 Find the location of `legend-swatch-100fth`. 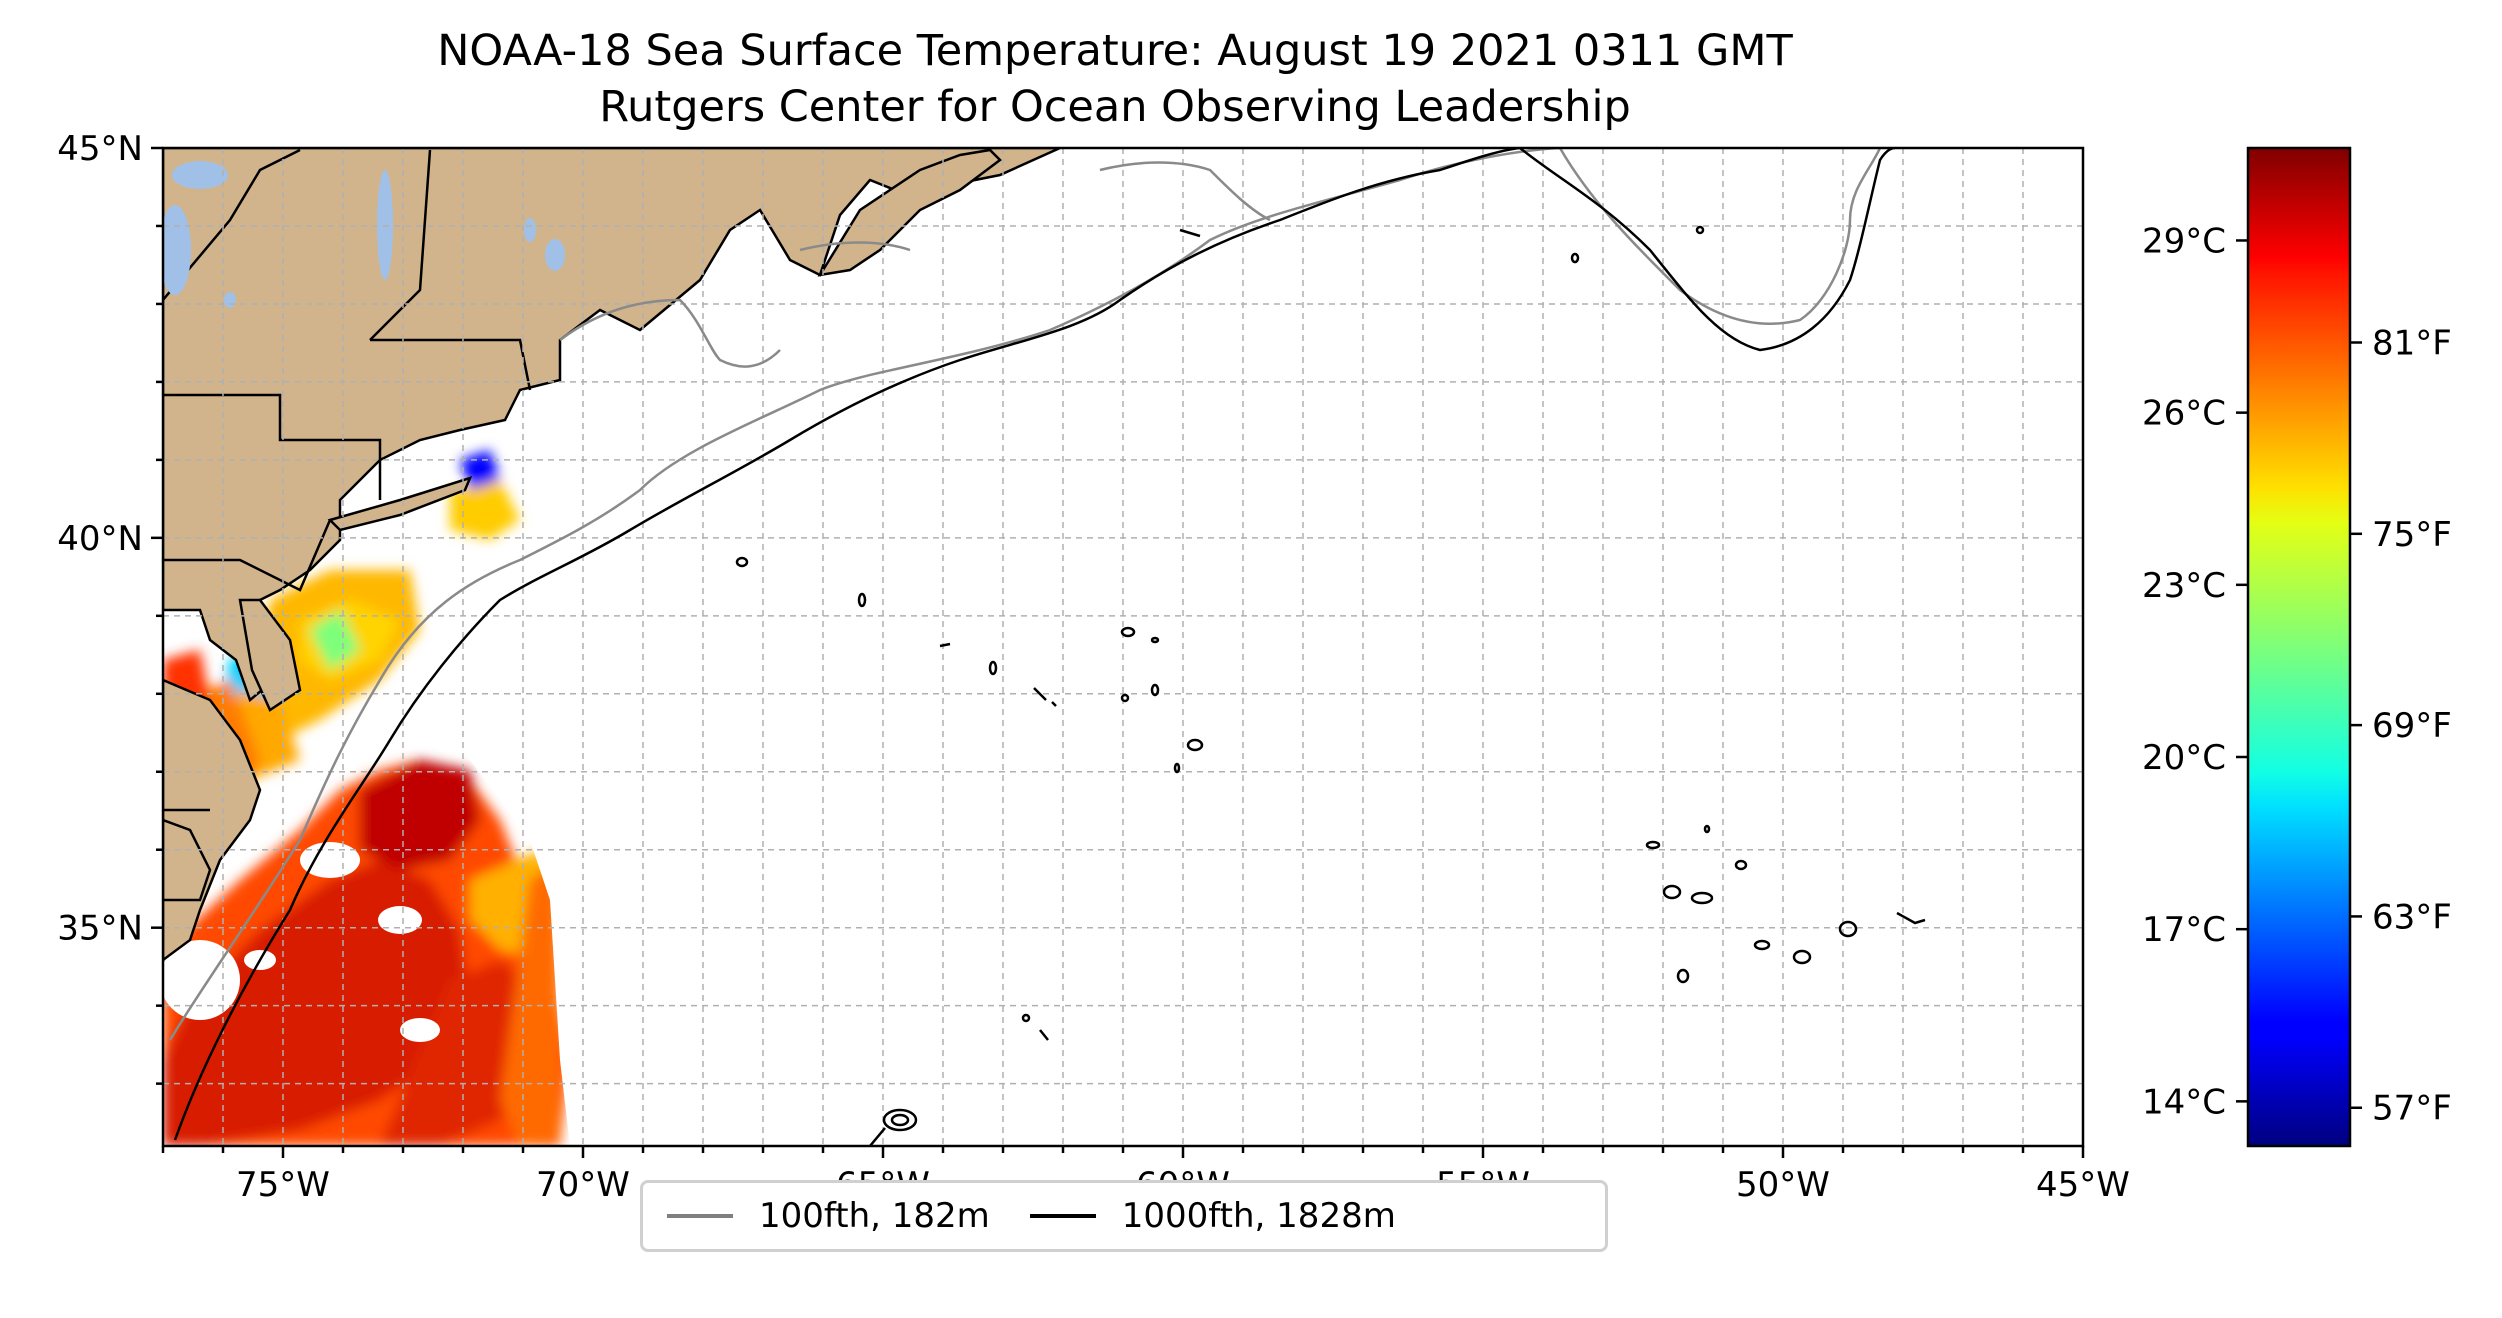

legend-swatch-100fth is located at coordinates (700, 1216).